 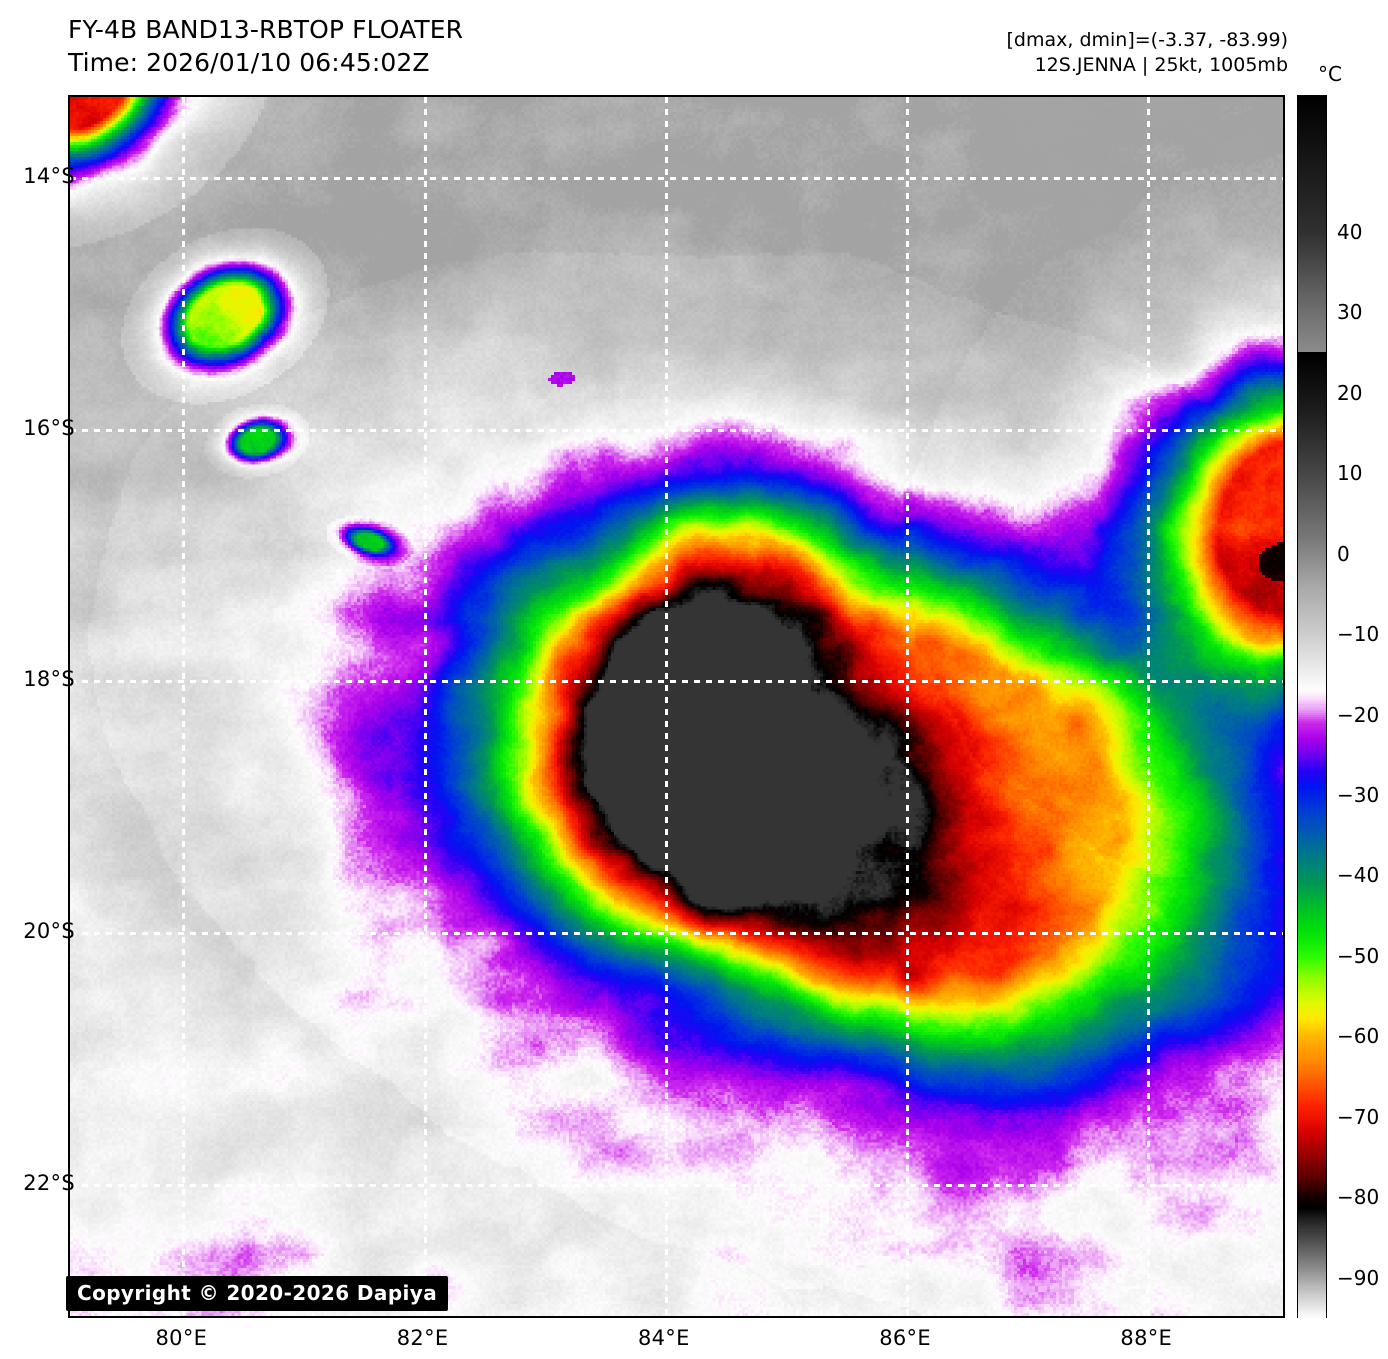 What do you see at coordinates (422, 1338) in the screenshot?
I see `lon-tick-label: 82°E` at bounding box center [422, 1338].